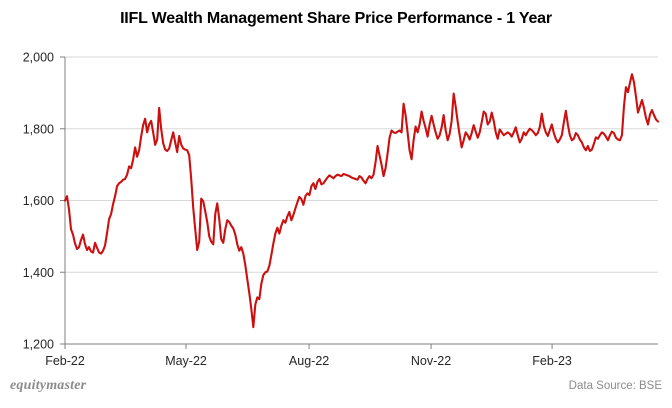  I want to click on y-tick-label: 2,000, so click(38, 58).